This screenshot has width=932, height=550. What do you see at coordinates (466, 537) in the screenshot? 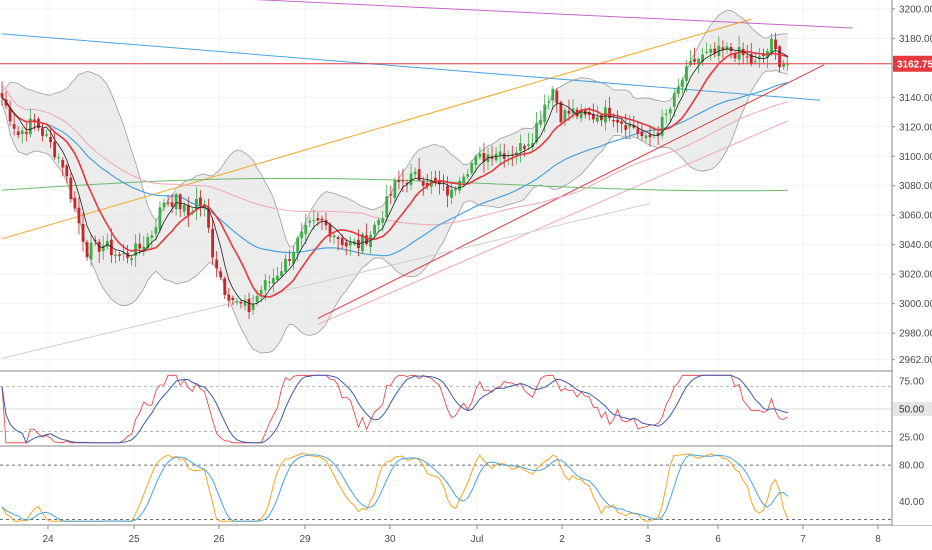
I see `time-axis: 24 25 26 29 30 Jul 2 3 6 7 8` at bounding box center [466, 537].